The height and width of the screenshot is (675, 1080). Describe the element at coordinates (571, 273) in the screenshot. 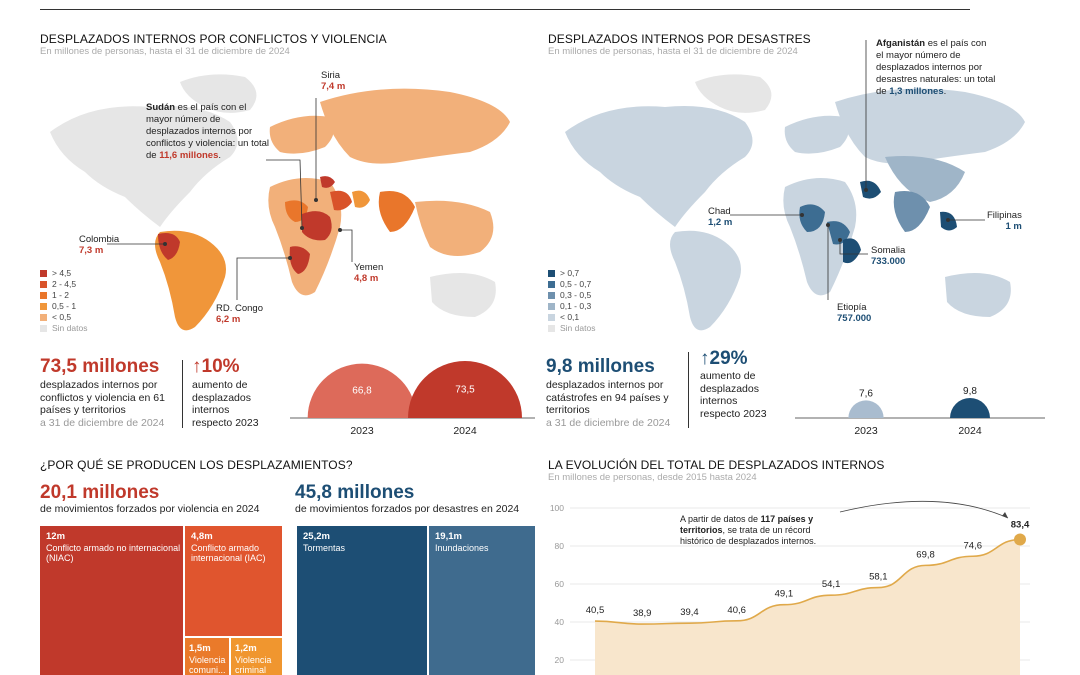

I see `legend-item: > 0,7` at that location.